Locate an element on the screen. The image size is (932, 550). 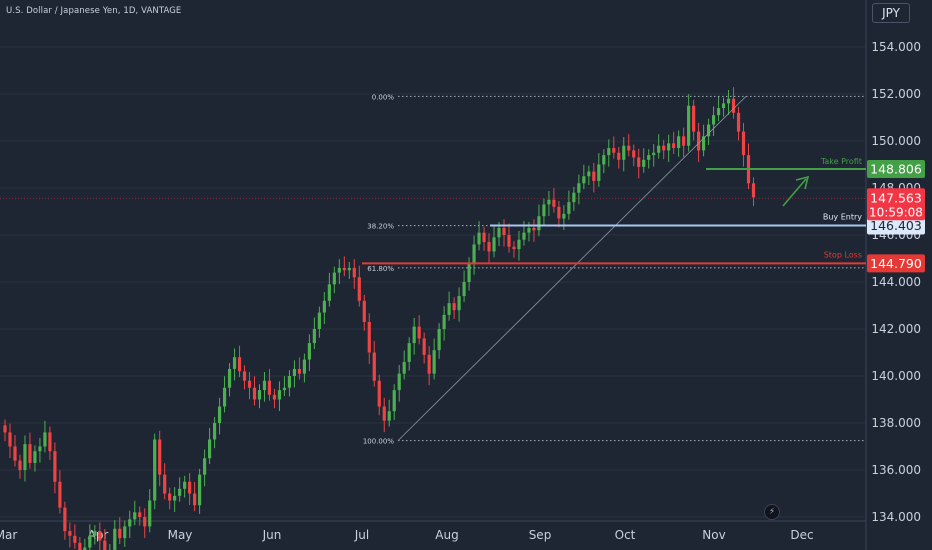
y-tick-label: 142.000 is located at coordinates (896, 329).